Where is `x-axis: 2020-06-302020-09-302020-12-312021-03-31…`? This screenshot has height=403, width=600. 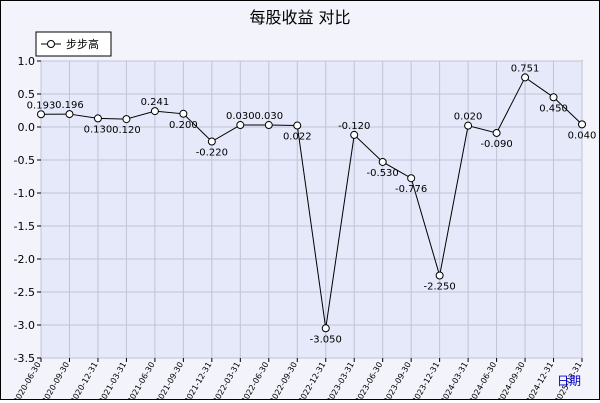
x-axis: 2020-06-302020-09-302020-12-312021-03-31… is located at coordinates (298, 380).